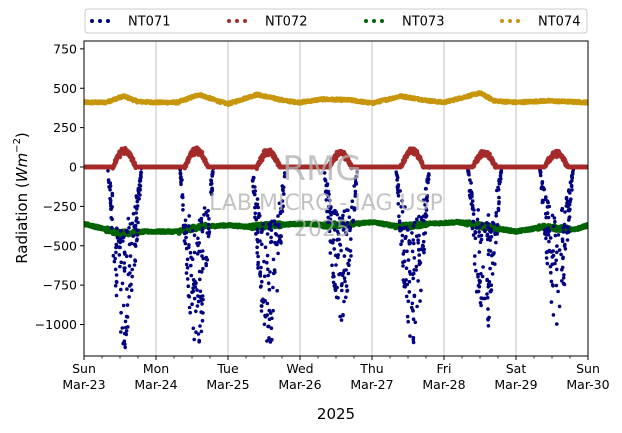 This screenshot has width=622, height=433. What do you see at coordinates (518, 21) in the screenshot?
I see `legend-marker` at bounding box center [518, 21].